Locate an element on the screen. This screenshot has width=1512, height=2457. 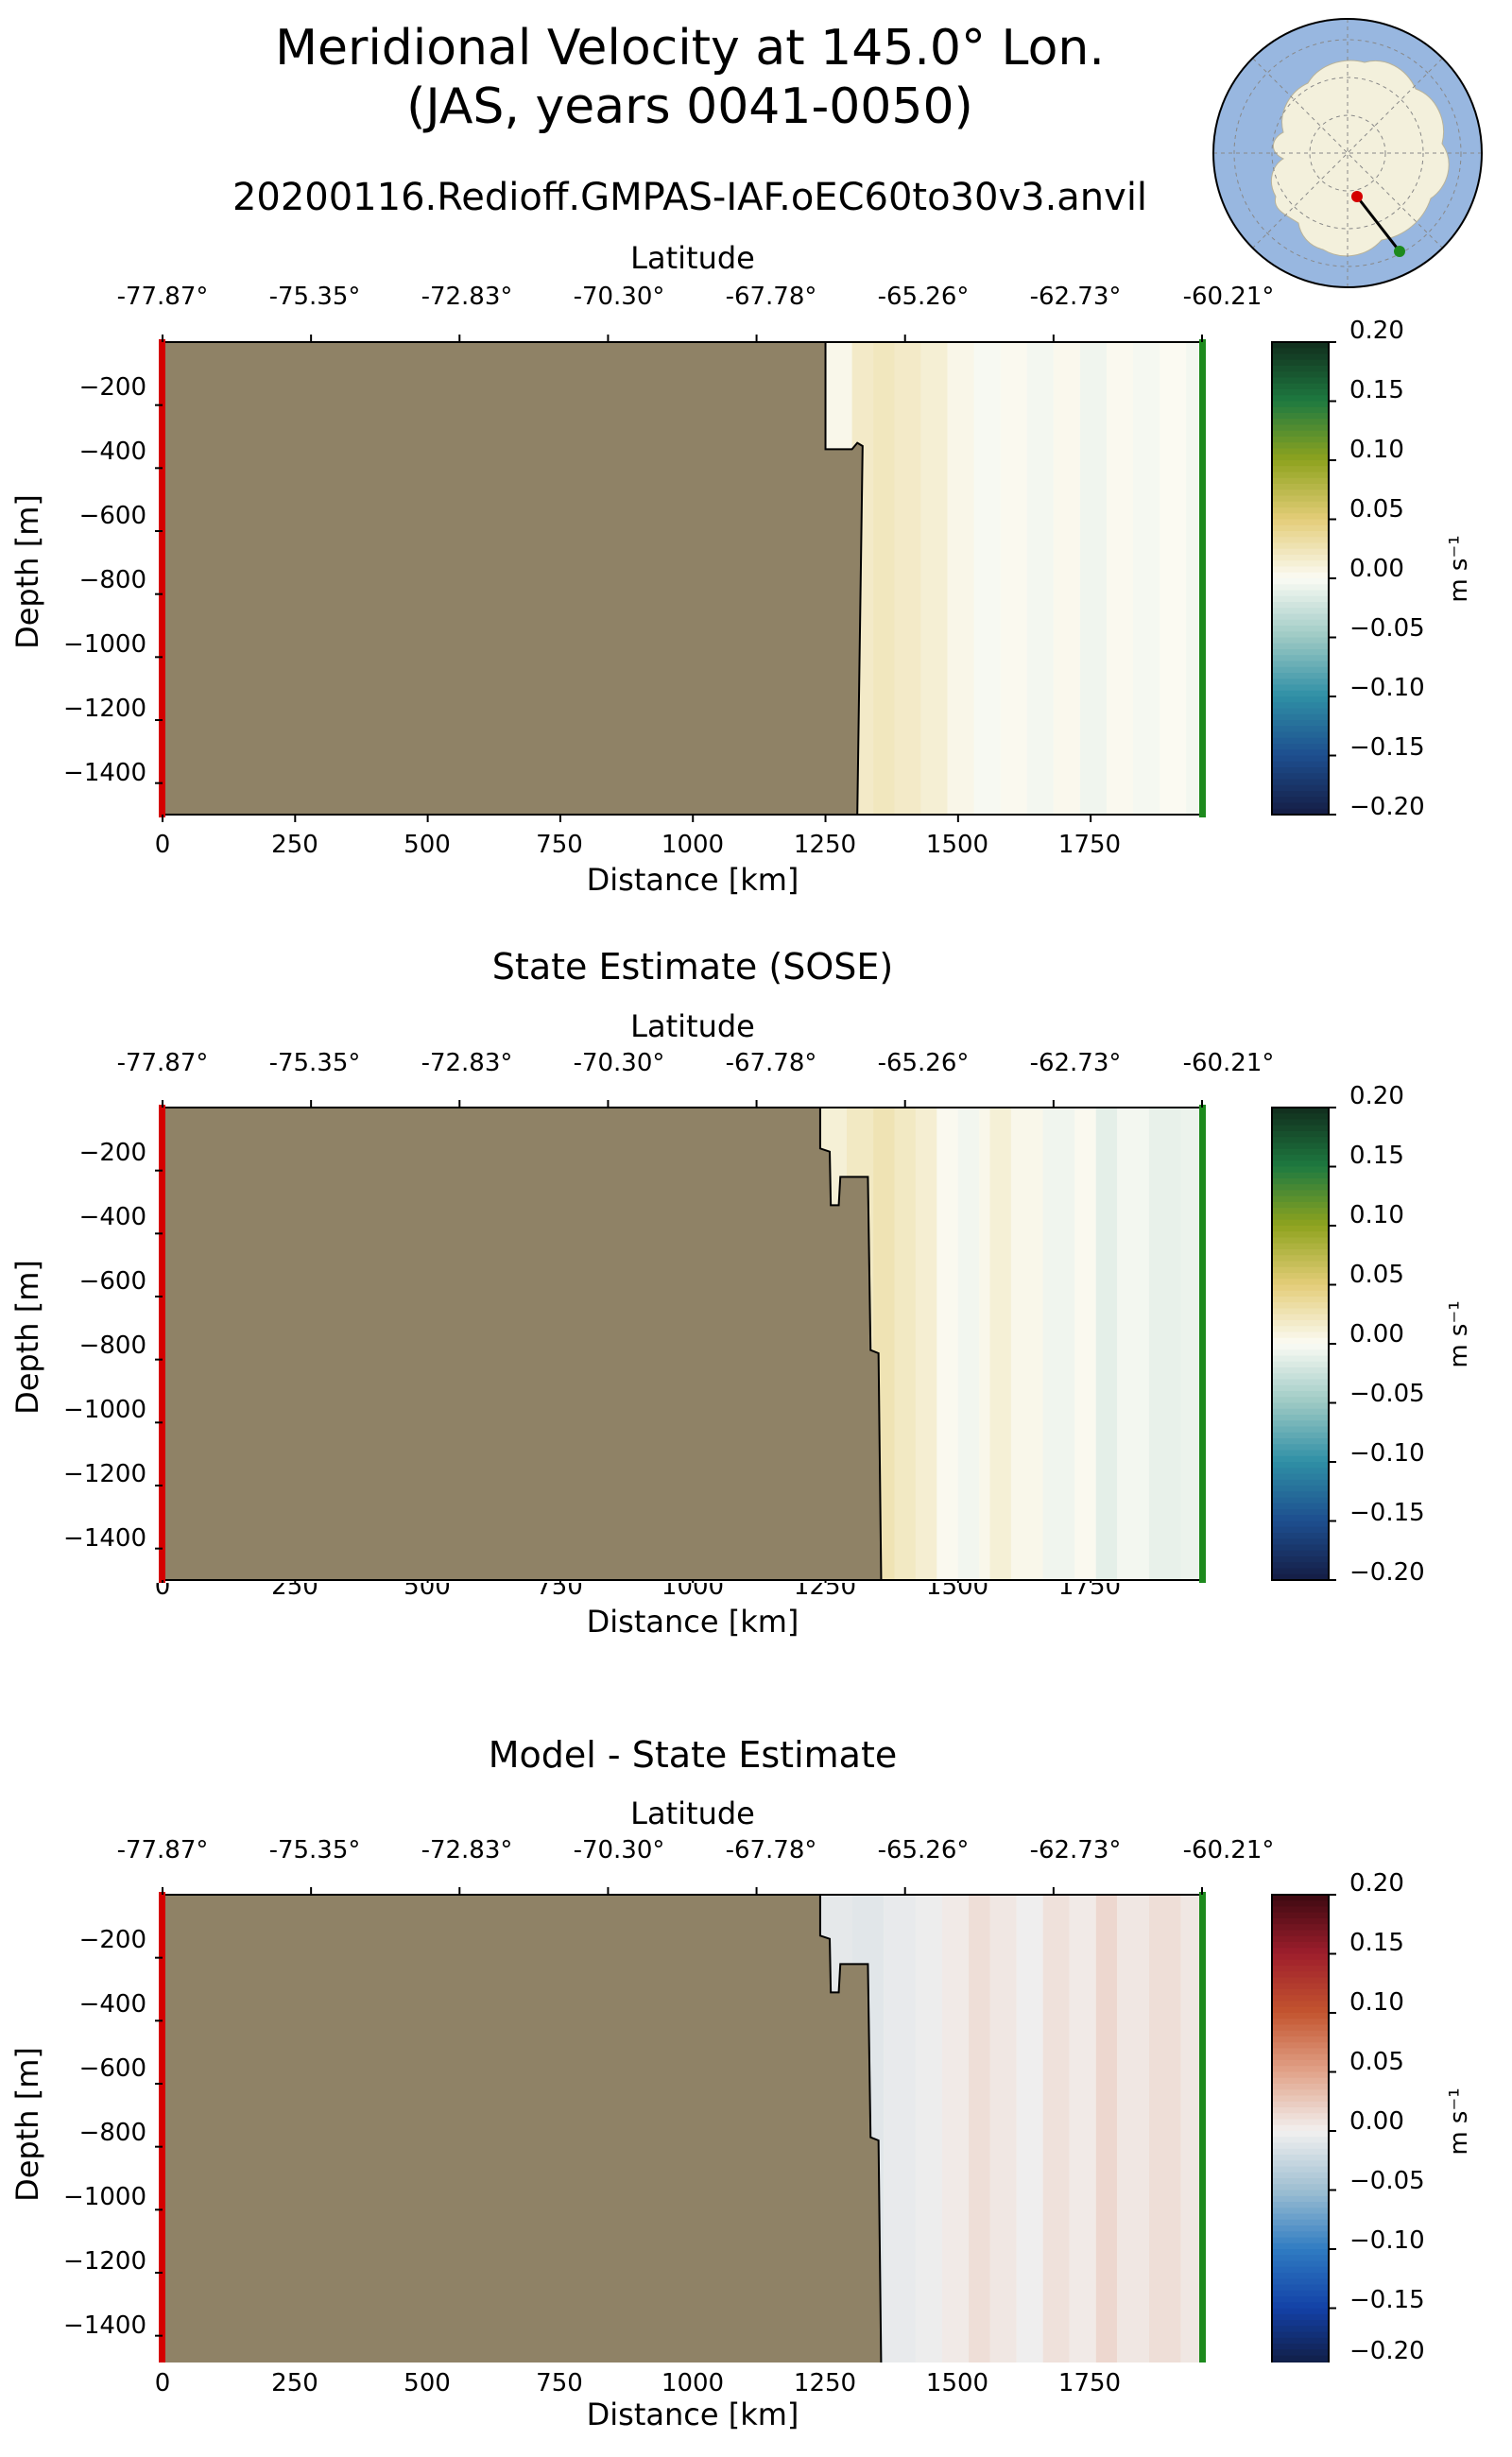
x-tick-label: 1250 is located at coordinates (825, 1592).